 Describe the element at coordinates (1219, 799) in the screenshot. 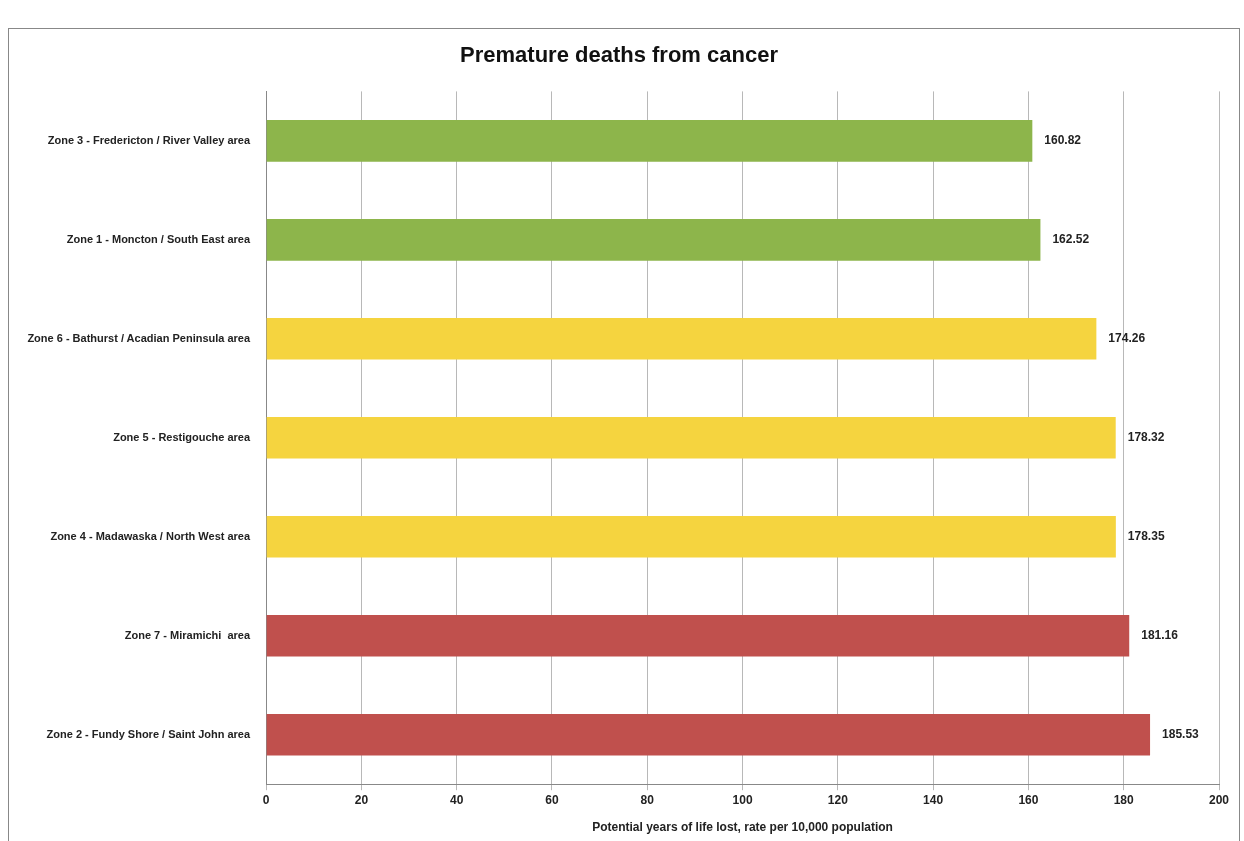

I see `x-tick-label: 200` at that location.